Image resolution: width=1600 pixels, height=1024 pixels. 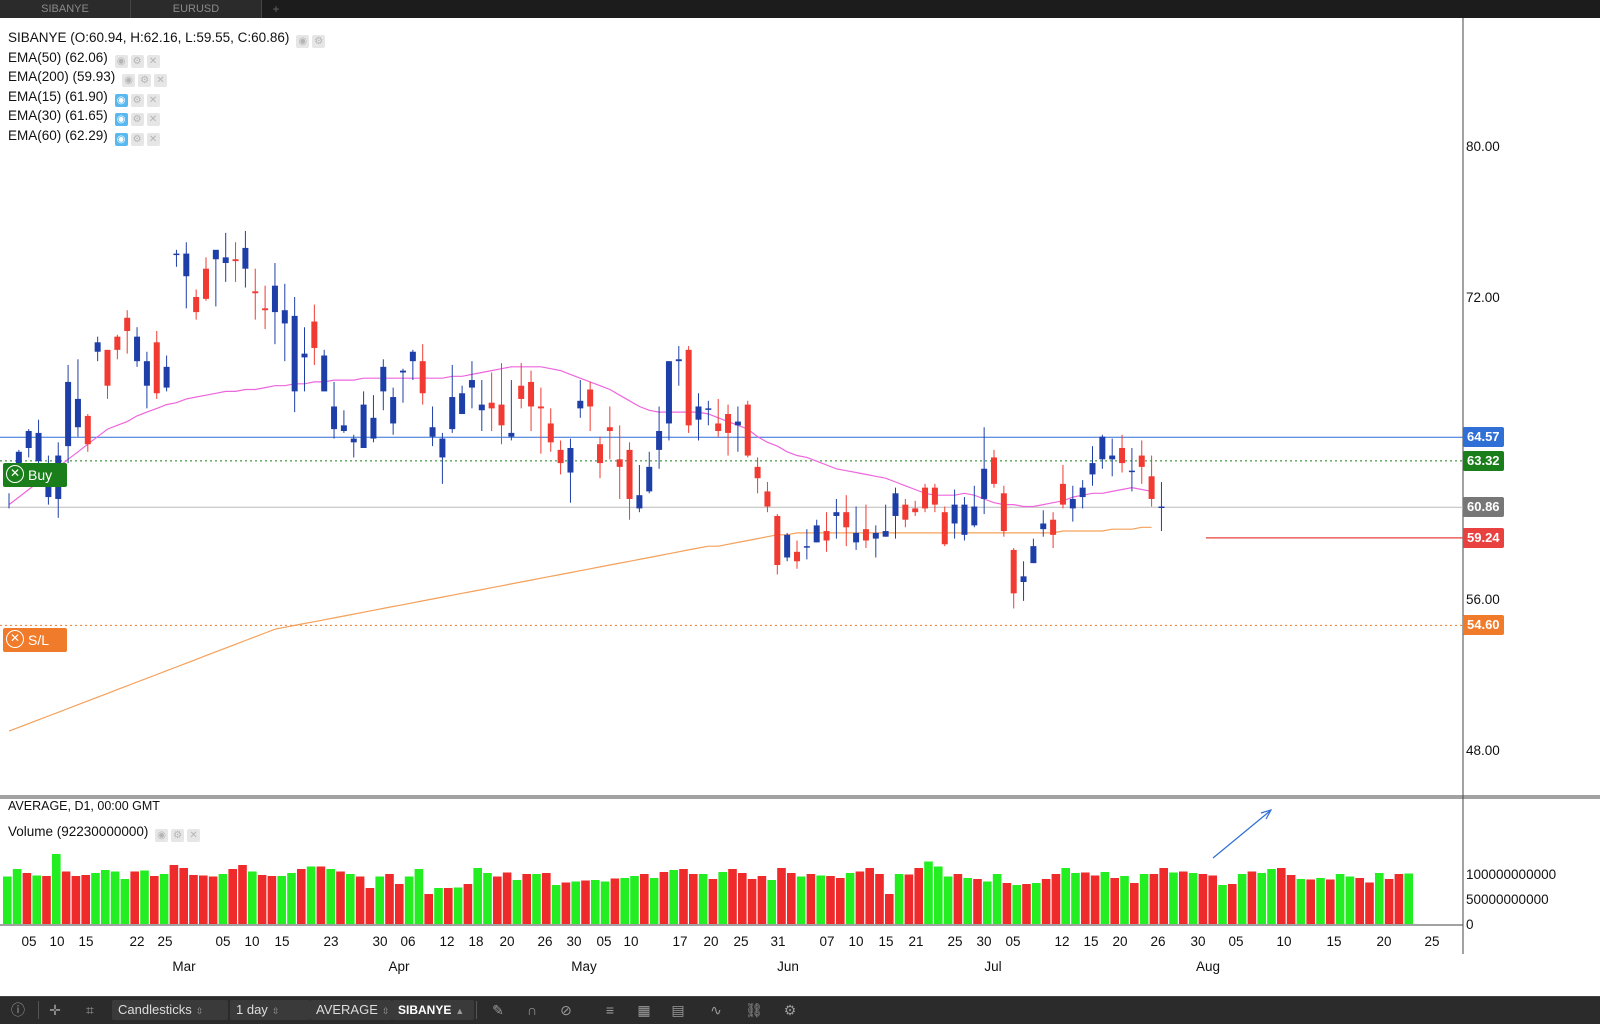 What do you see at coordinates (644, 1010) in the screenshot?
I see `grid-icon: ▦` at bounding box center [644, 1010].